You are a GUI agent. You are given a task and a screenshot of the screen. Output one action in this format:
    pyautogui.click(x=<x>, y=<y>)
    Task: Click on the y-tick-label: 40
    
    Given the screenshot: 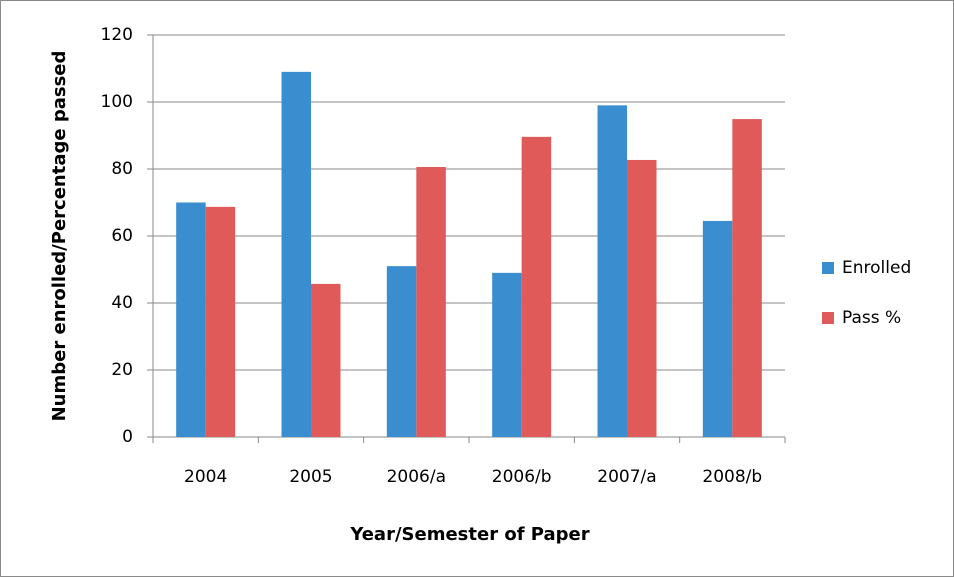 What is the action you would take?
    pyautogui.click(x=122, y=303)
    